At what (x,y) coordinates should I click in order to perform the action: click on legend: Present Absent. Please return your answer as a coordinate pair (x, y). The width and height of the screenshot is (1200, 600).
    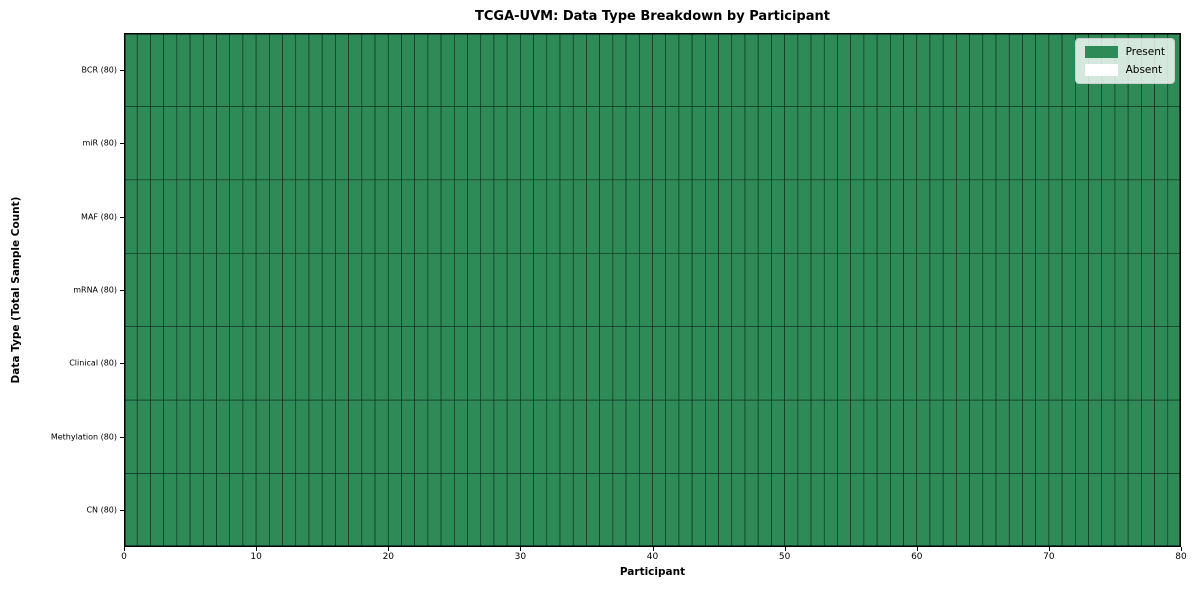
    Looking at the image, I should click on (1124, 61).